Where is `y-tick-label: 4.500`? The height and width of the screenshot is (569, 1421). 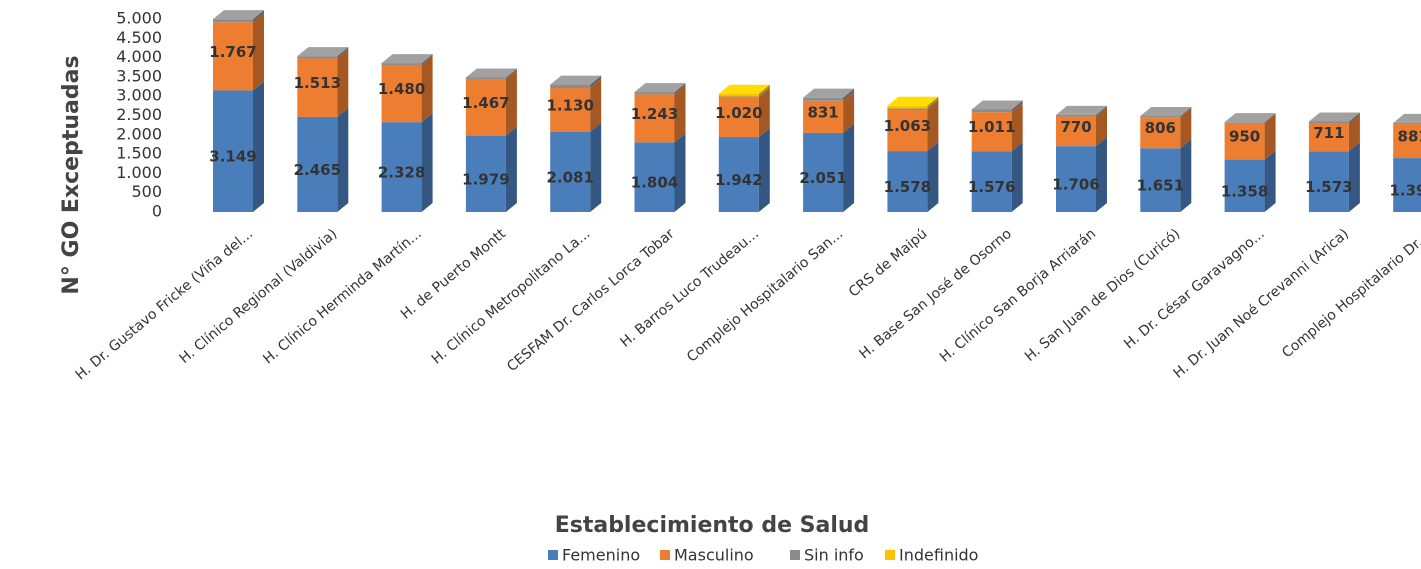
y-tick-label: 4.500 is located at coordinates (139, 37).